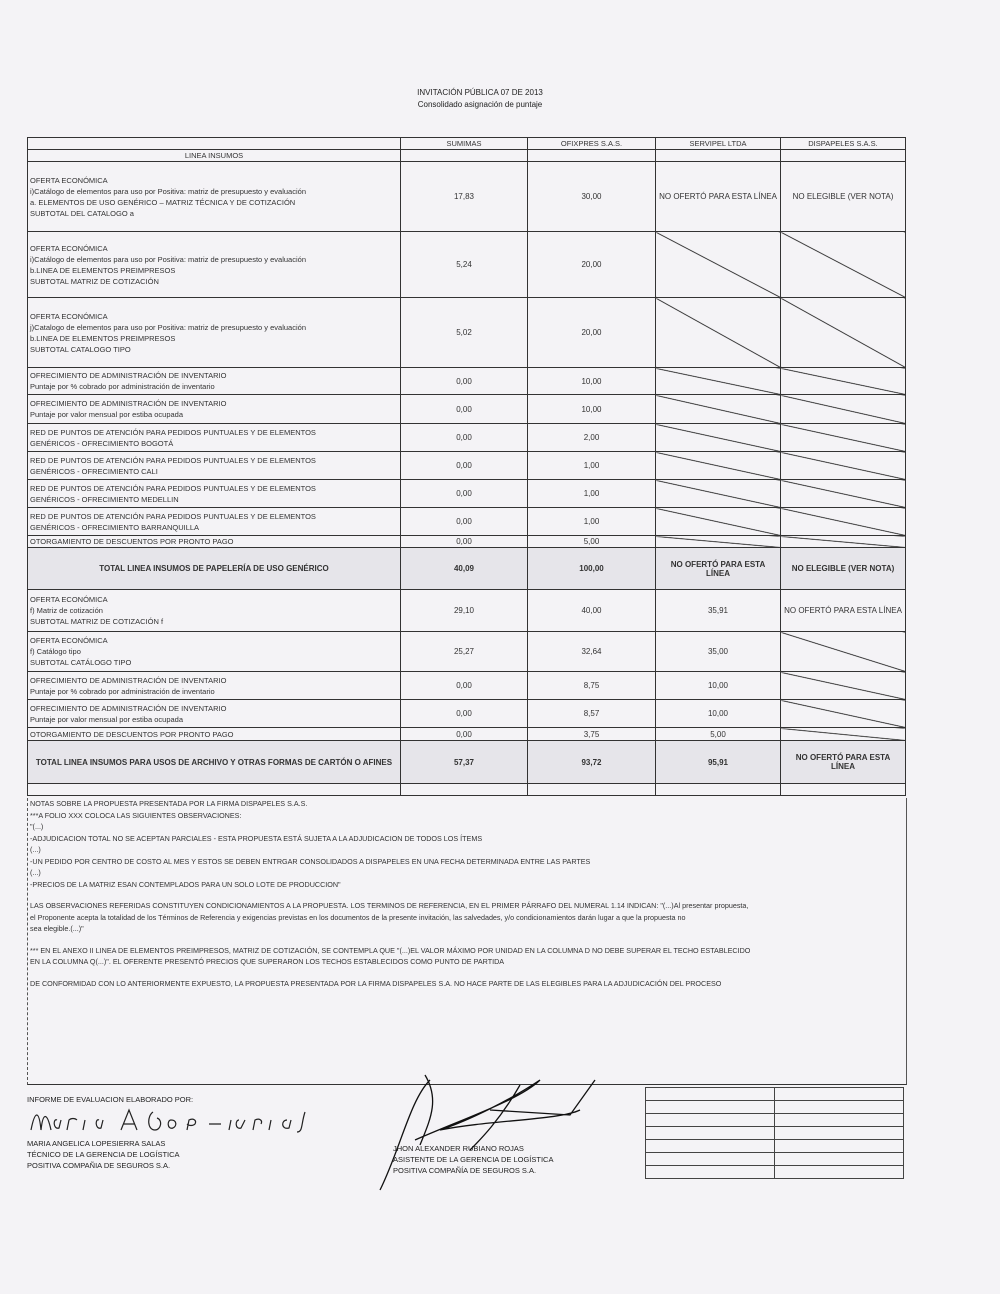 The image size is (1000, 1294). Describe the element at coordinates (718, 762) in the screenshot. I see `score-cell: 95,91` at that location.